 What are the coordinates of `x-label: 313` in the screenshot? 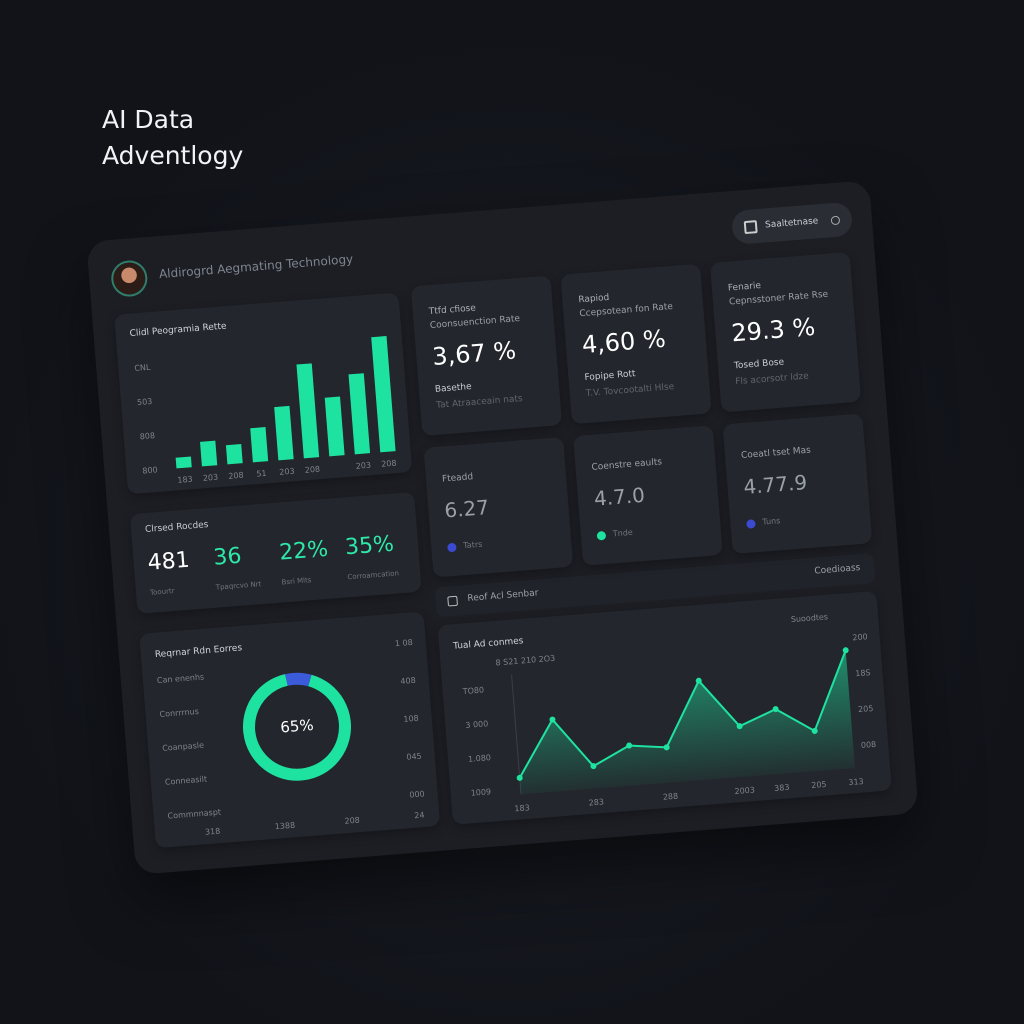 It's located at (856, 782).